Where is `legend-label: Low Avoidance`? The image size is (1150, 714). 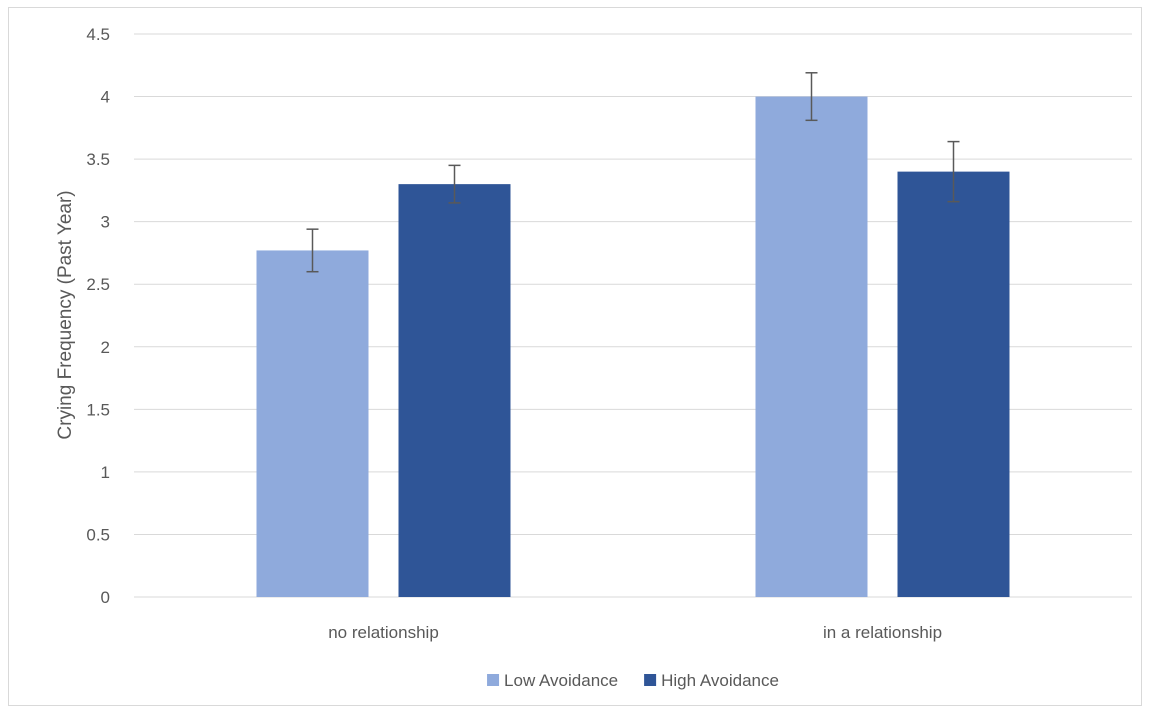
legend-label: Low Avoidance is located at coordinates (561, 680).